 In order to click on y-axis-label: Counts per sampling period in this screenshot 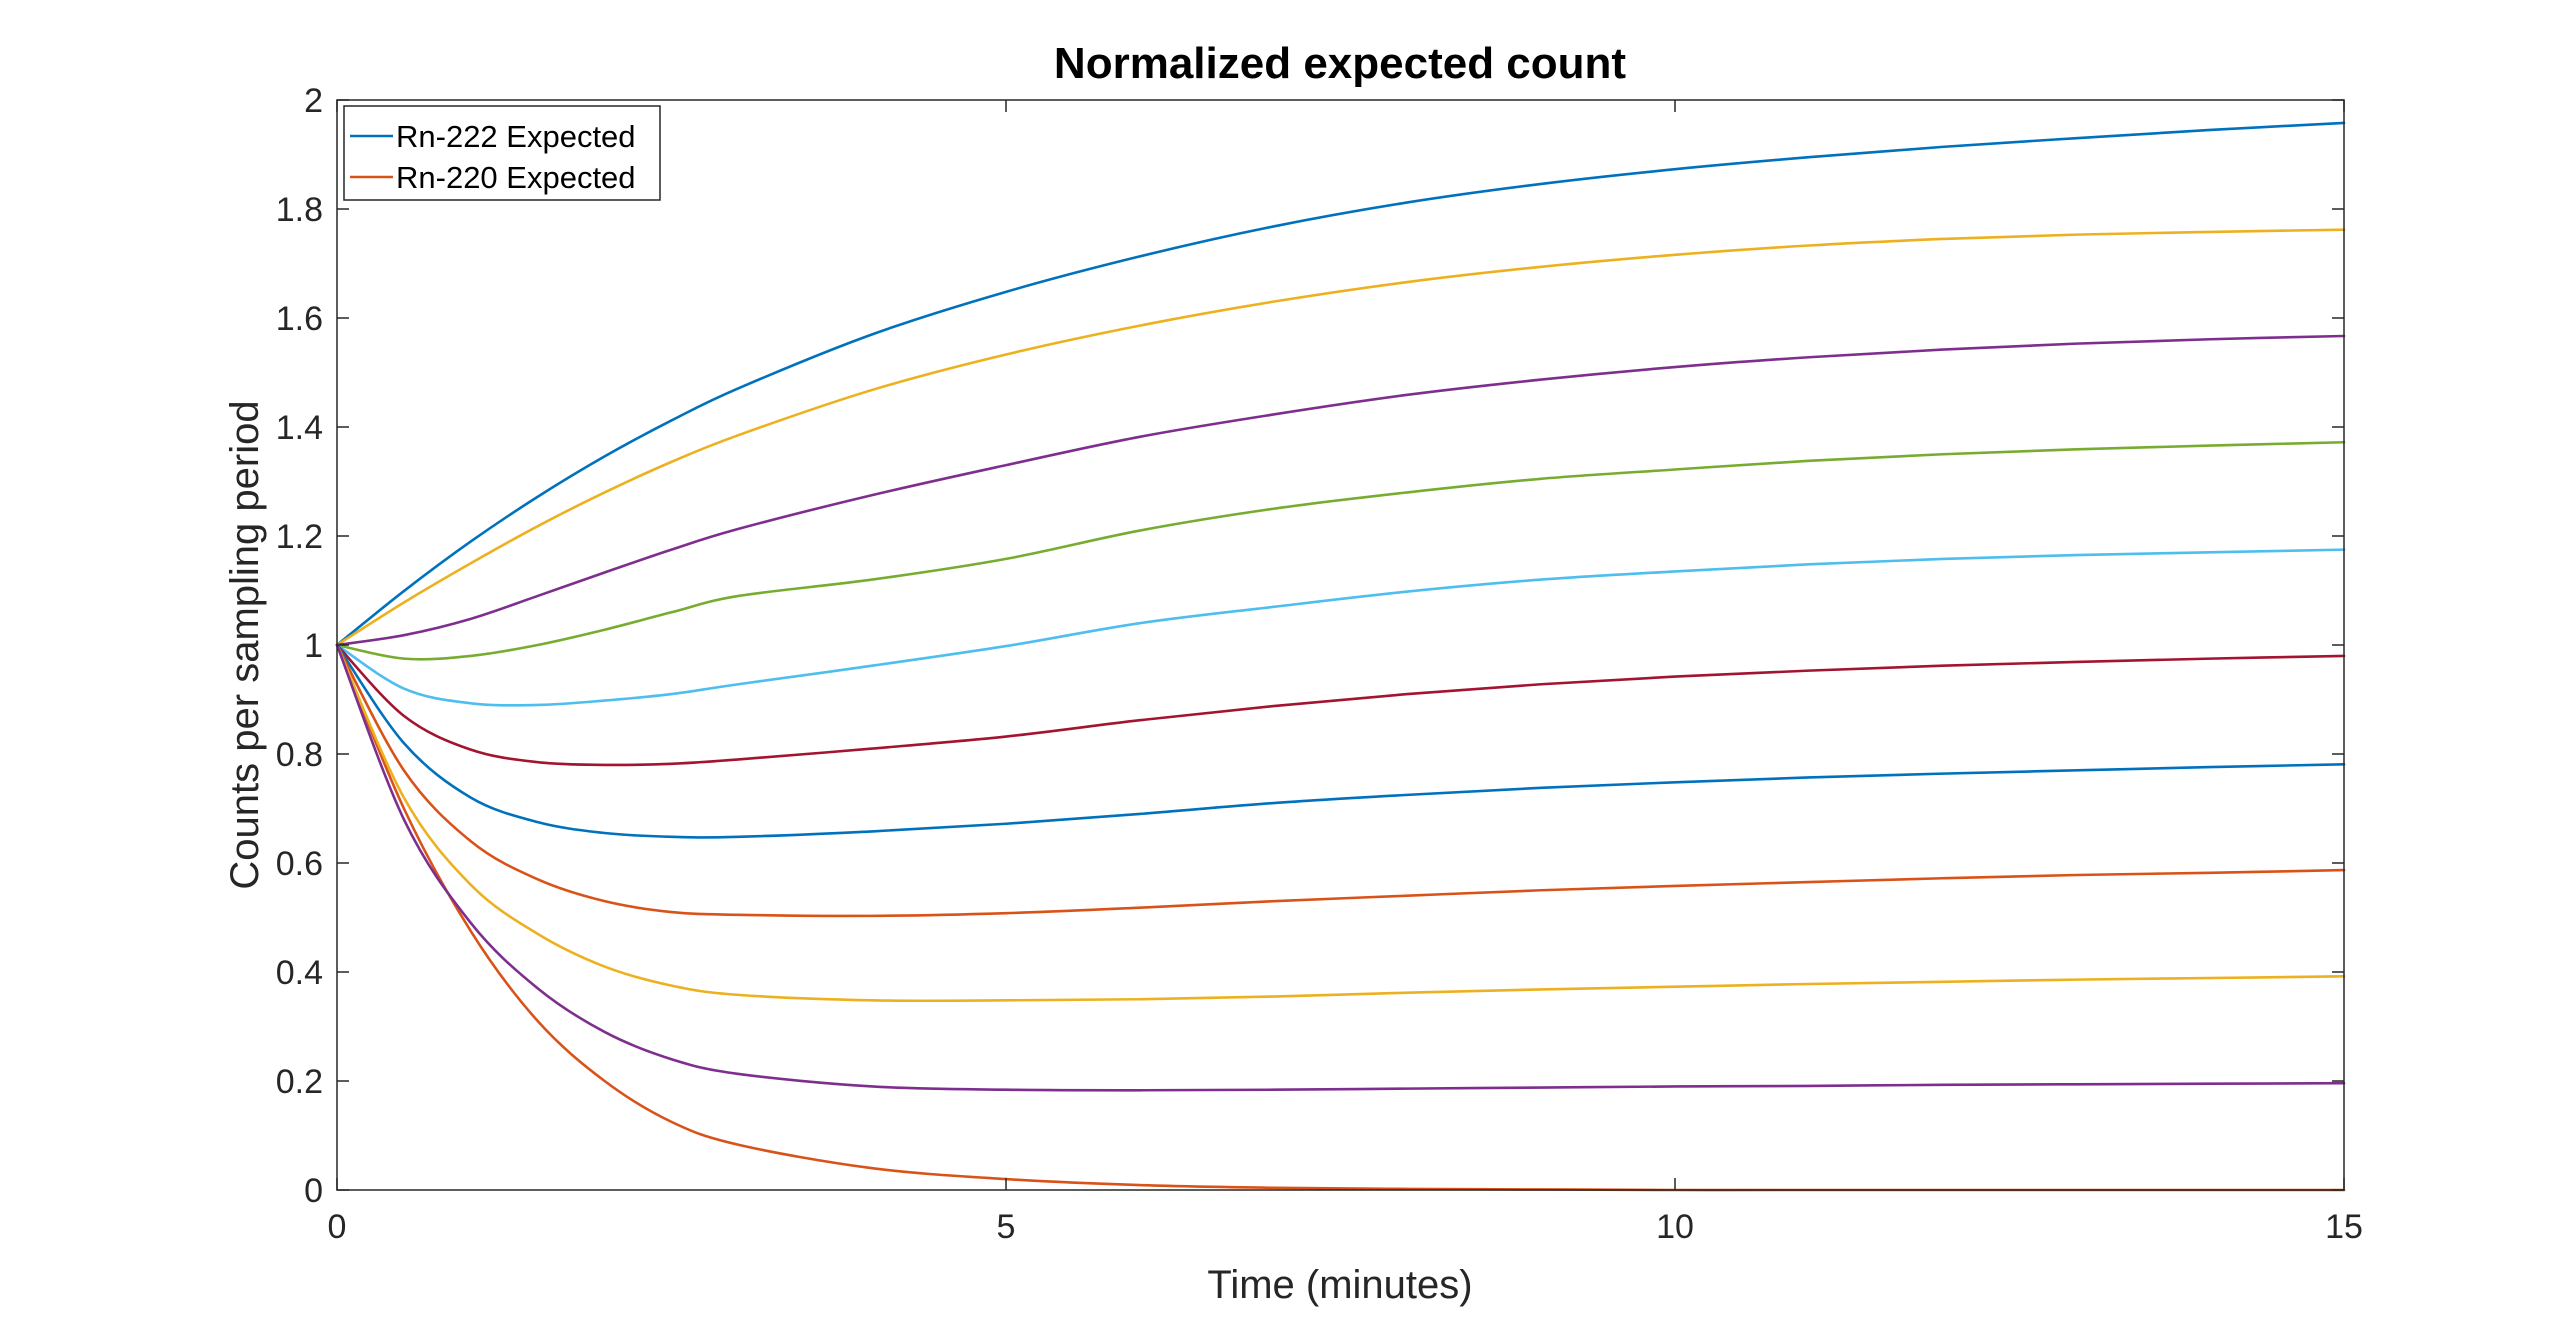, I will do `click(245, 644)`.